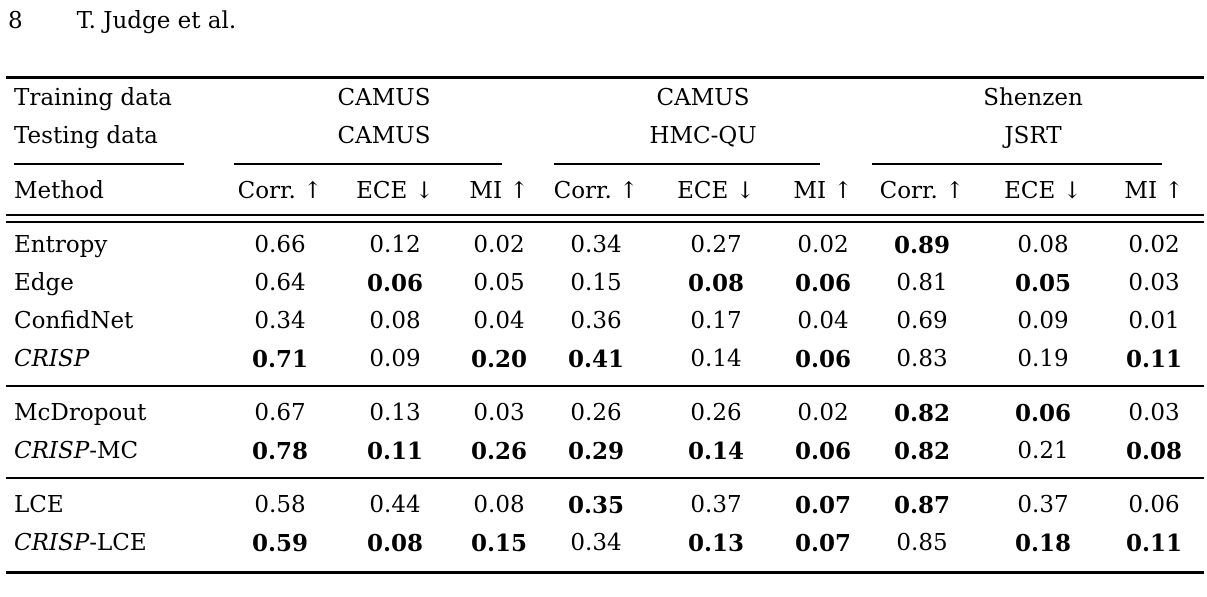  I want to click on method-name: -MC, so click(114, 451).